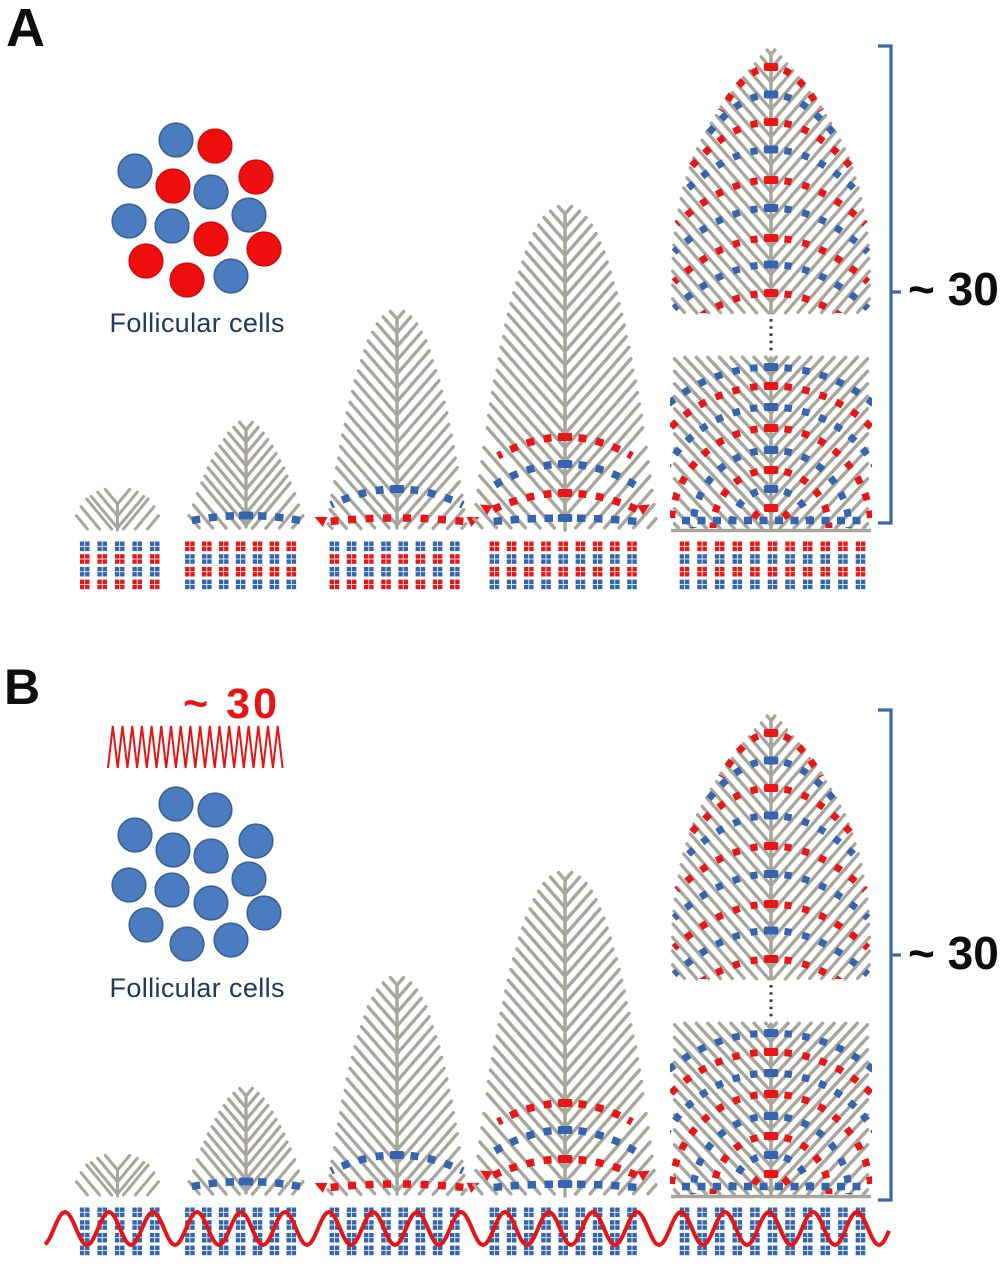 This screenshot has width=1000, height=1266. What do you see at coordinates (22, 687) in the screenshot?
I see `svg-text: B` at bounding box center [22, 687].